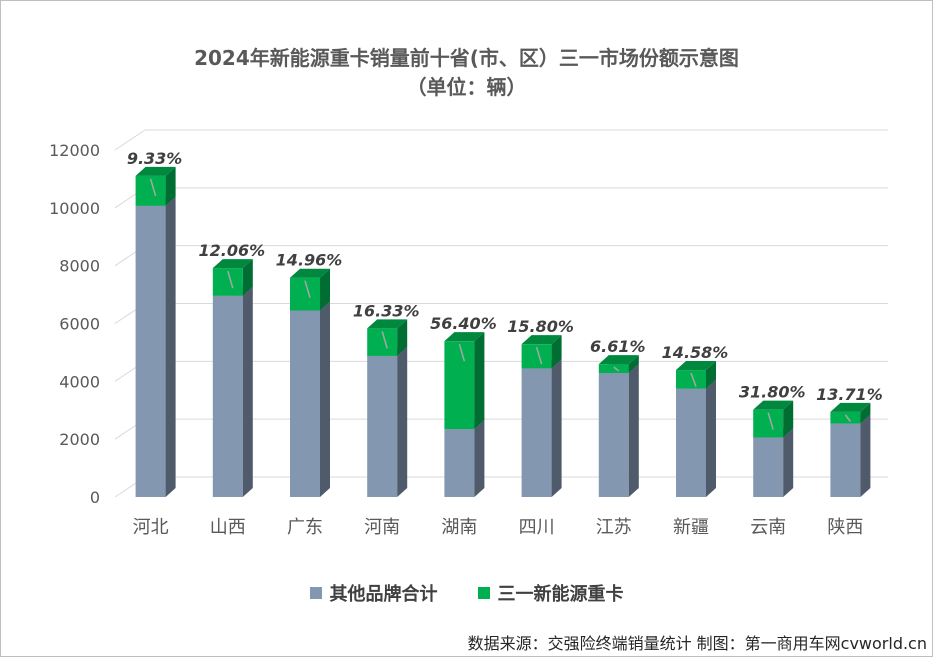  Describe the element at coordinates (305, 527) in the screenshot. I see `x-tick-label: 广东` at that location.